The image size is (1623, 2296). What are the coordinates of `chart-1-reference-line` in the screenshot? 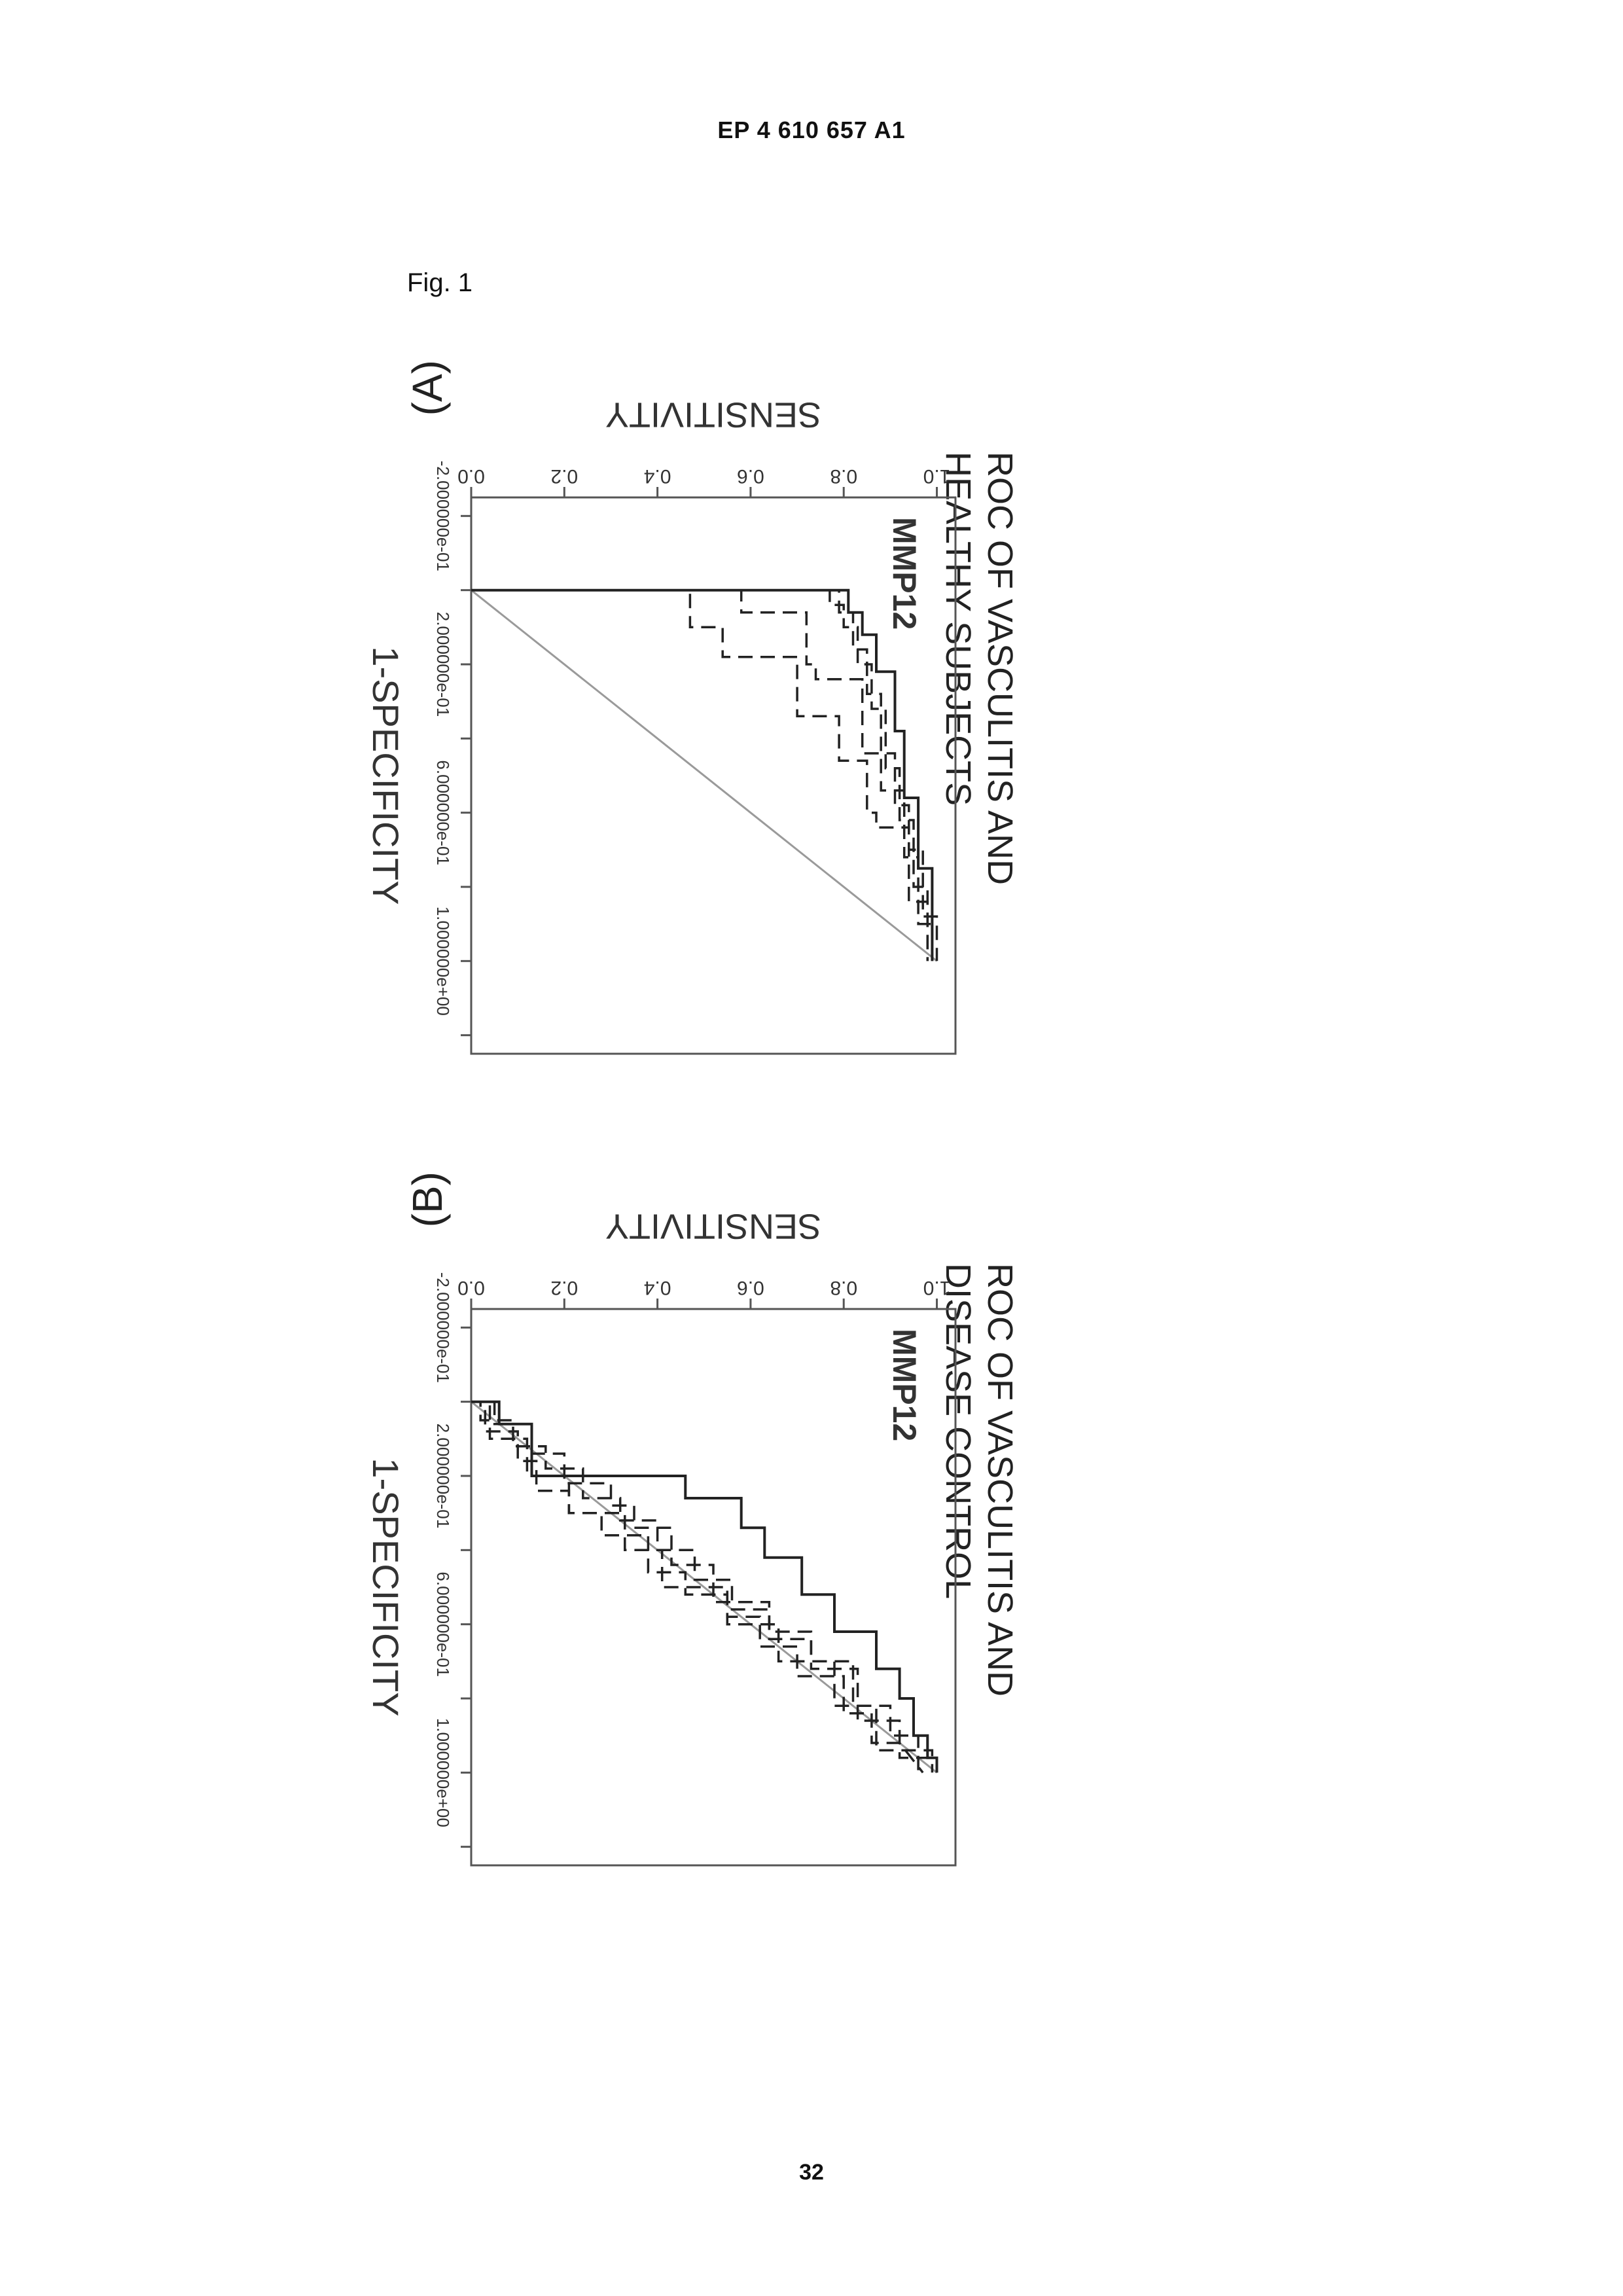 It's located at (704, 1587).